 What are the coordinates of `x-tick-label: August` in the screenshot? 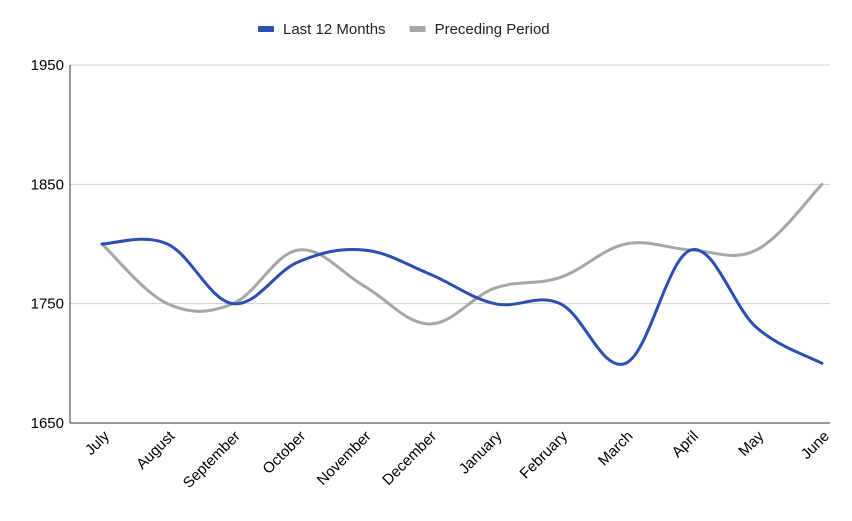 It's located at (156, 450).